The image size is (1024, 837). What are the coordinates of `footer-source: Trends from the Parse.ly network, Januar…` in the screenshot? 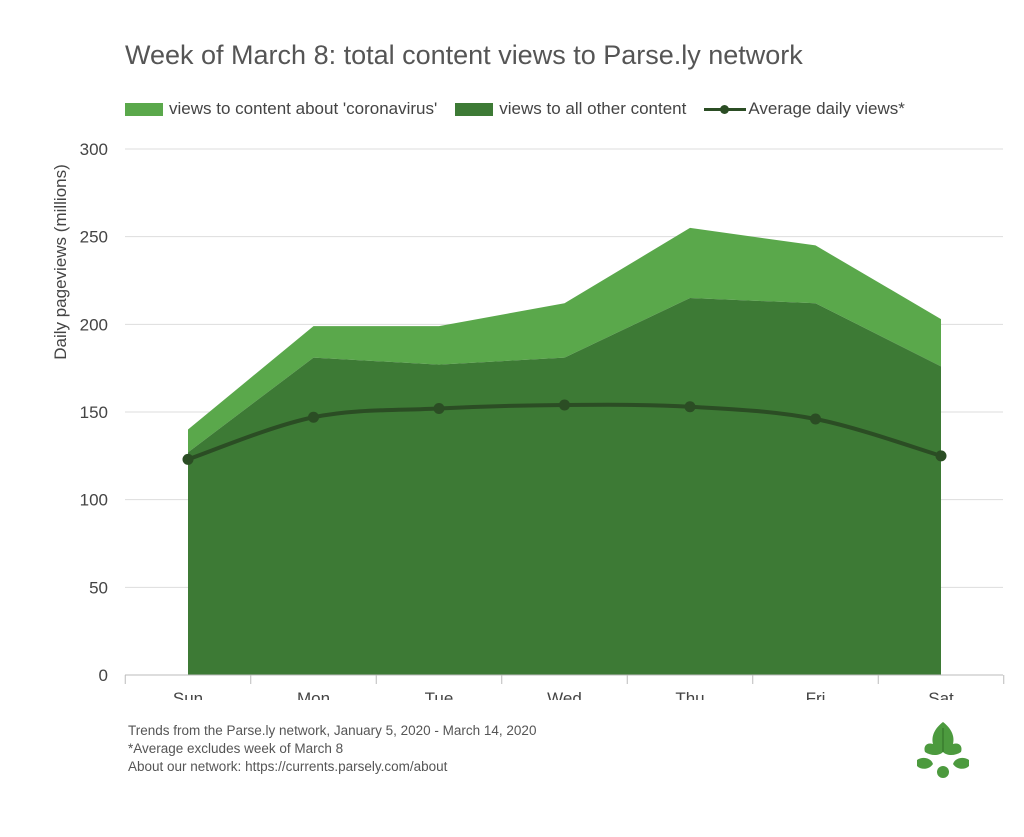 It's located at (332, 730).